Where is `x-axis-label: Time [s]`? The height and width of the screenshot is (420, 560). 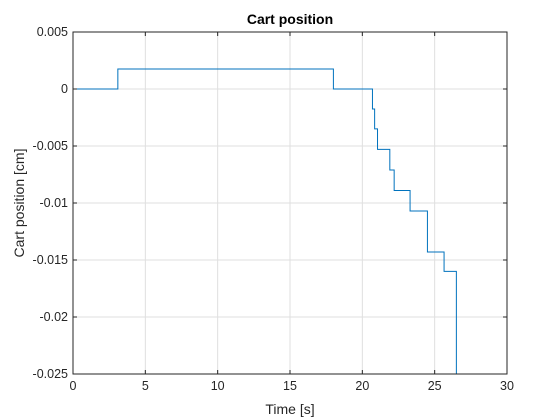 x-axis-label: Time [s] is located at coordinates (289, 409).